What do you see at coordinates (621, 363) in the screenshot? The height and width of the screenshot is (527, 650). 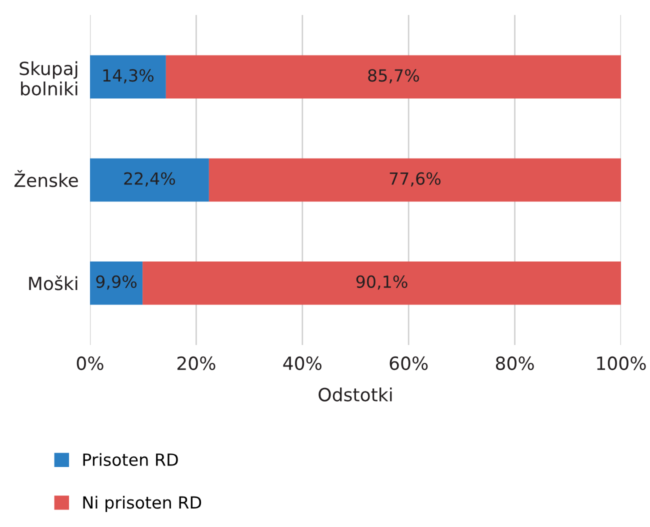 I see `x-tick-label: 100%` at bounding box center [621, 363].